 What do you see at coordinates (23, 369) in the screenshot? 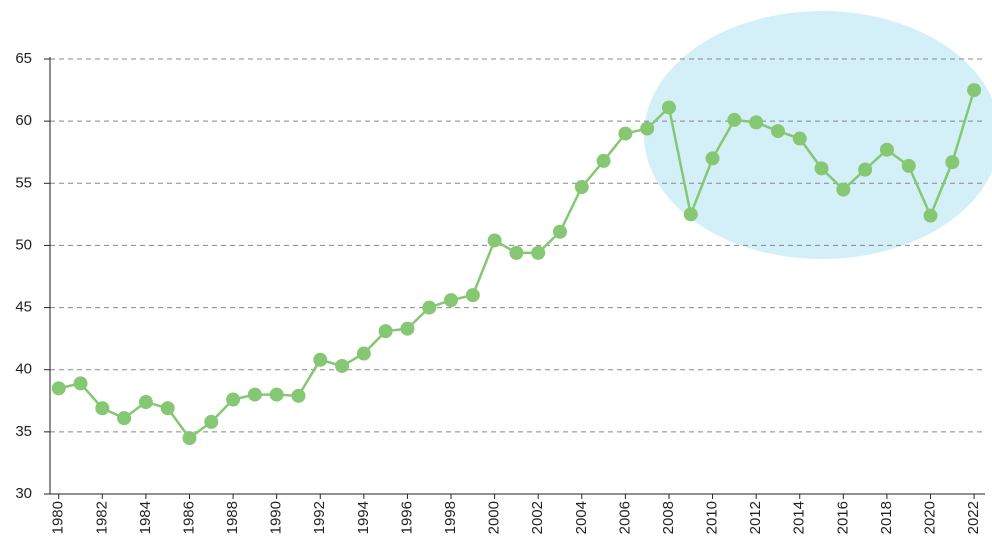
I see `y-tick-label: 40` at bounding box center [23, 369].